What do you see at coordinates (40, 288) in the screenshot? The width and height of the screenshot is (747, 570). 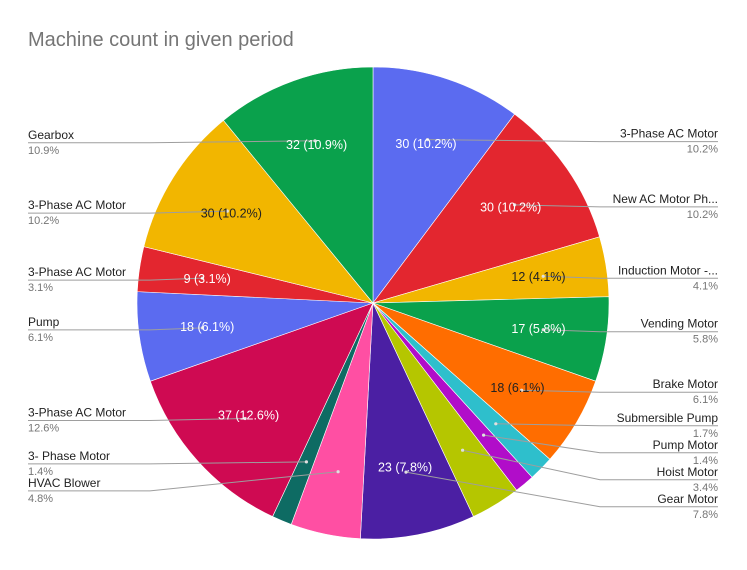 I see `callout-percent: 3.1%` at bounding box center [40, 288].